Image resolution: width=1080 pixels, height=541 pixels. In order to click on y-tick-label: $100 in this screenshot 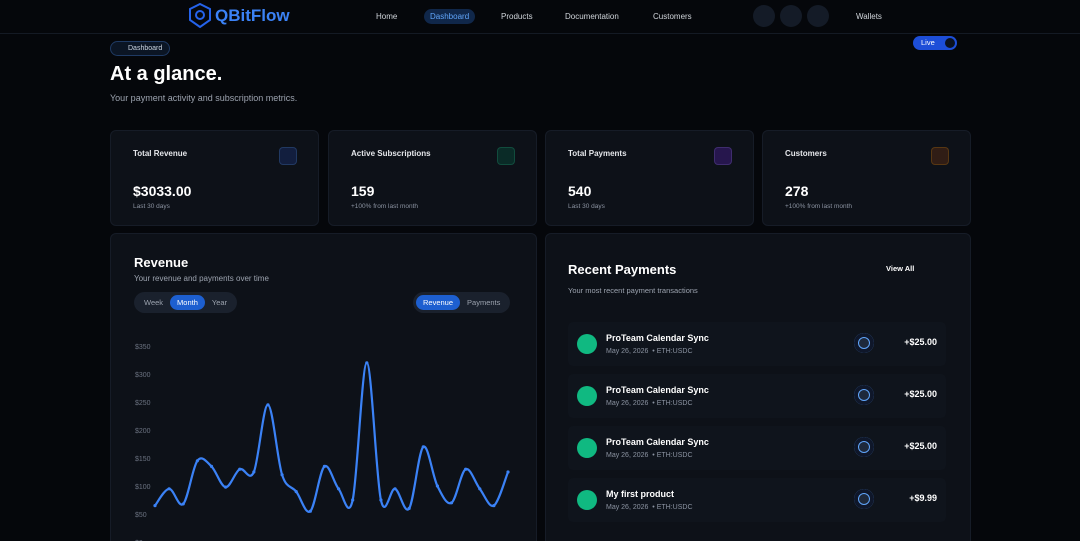, I will do `click(143, 487)`.